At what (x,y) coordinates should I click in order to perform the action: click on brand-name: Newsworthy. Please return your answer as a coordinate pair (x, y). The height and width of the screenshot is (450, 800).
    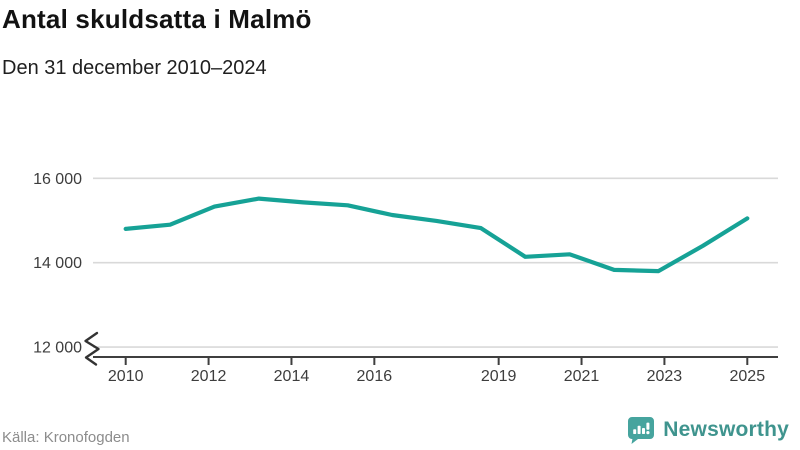
    Looking at the image, I should click on (726, 429).